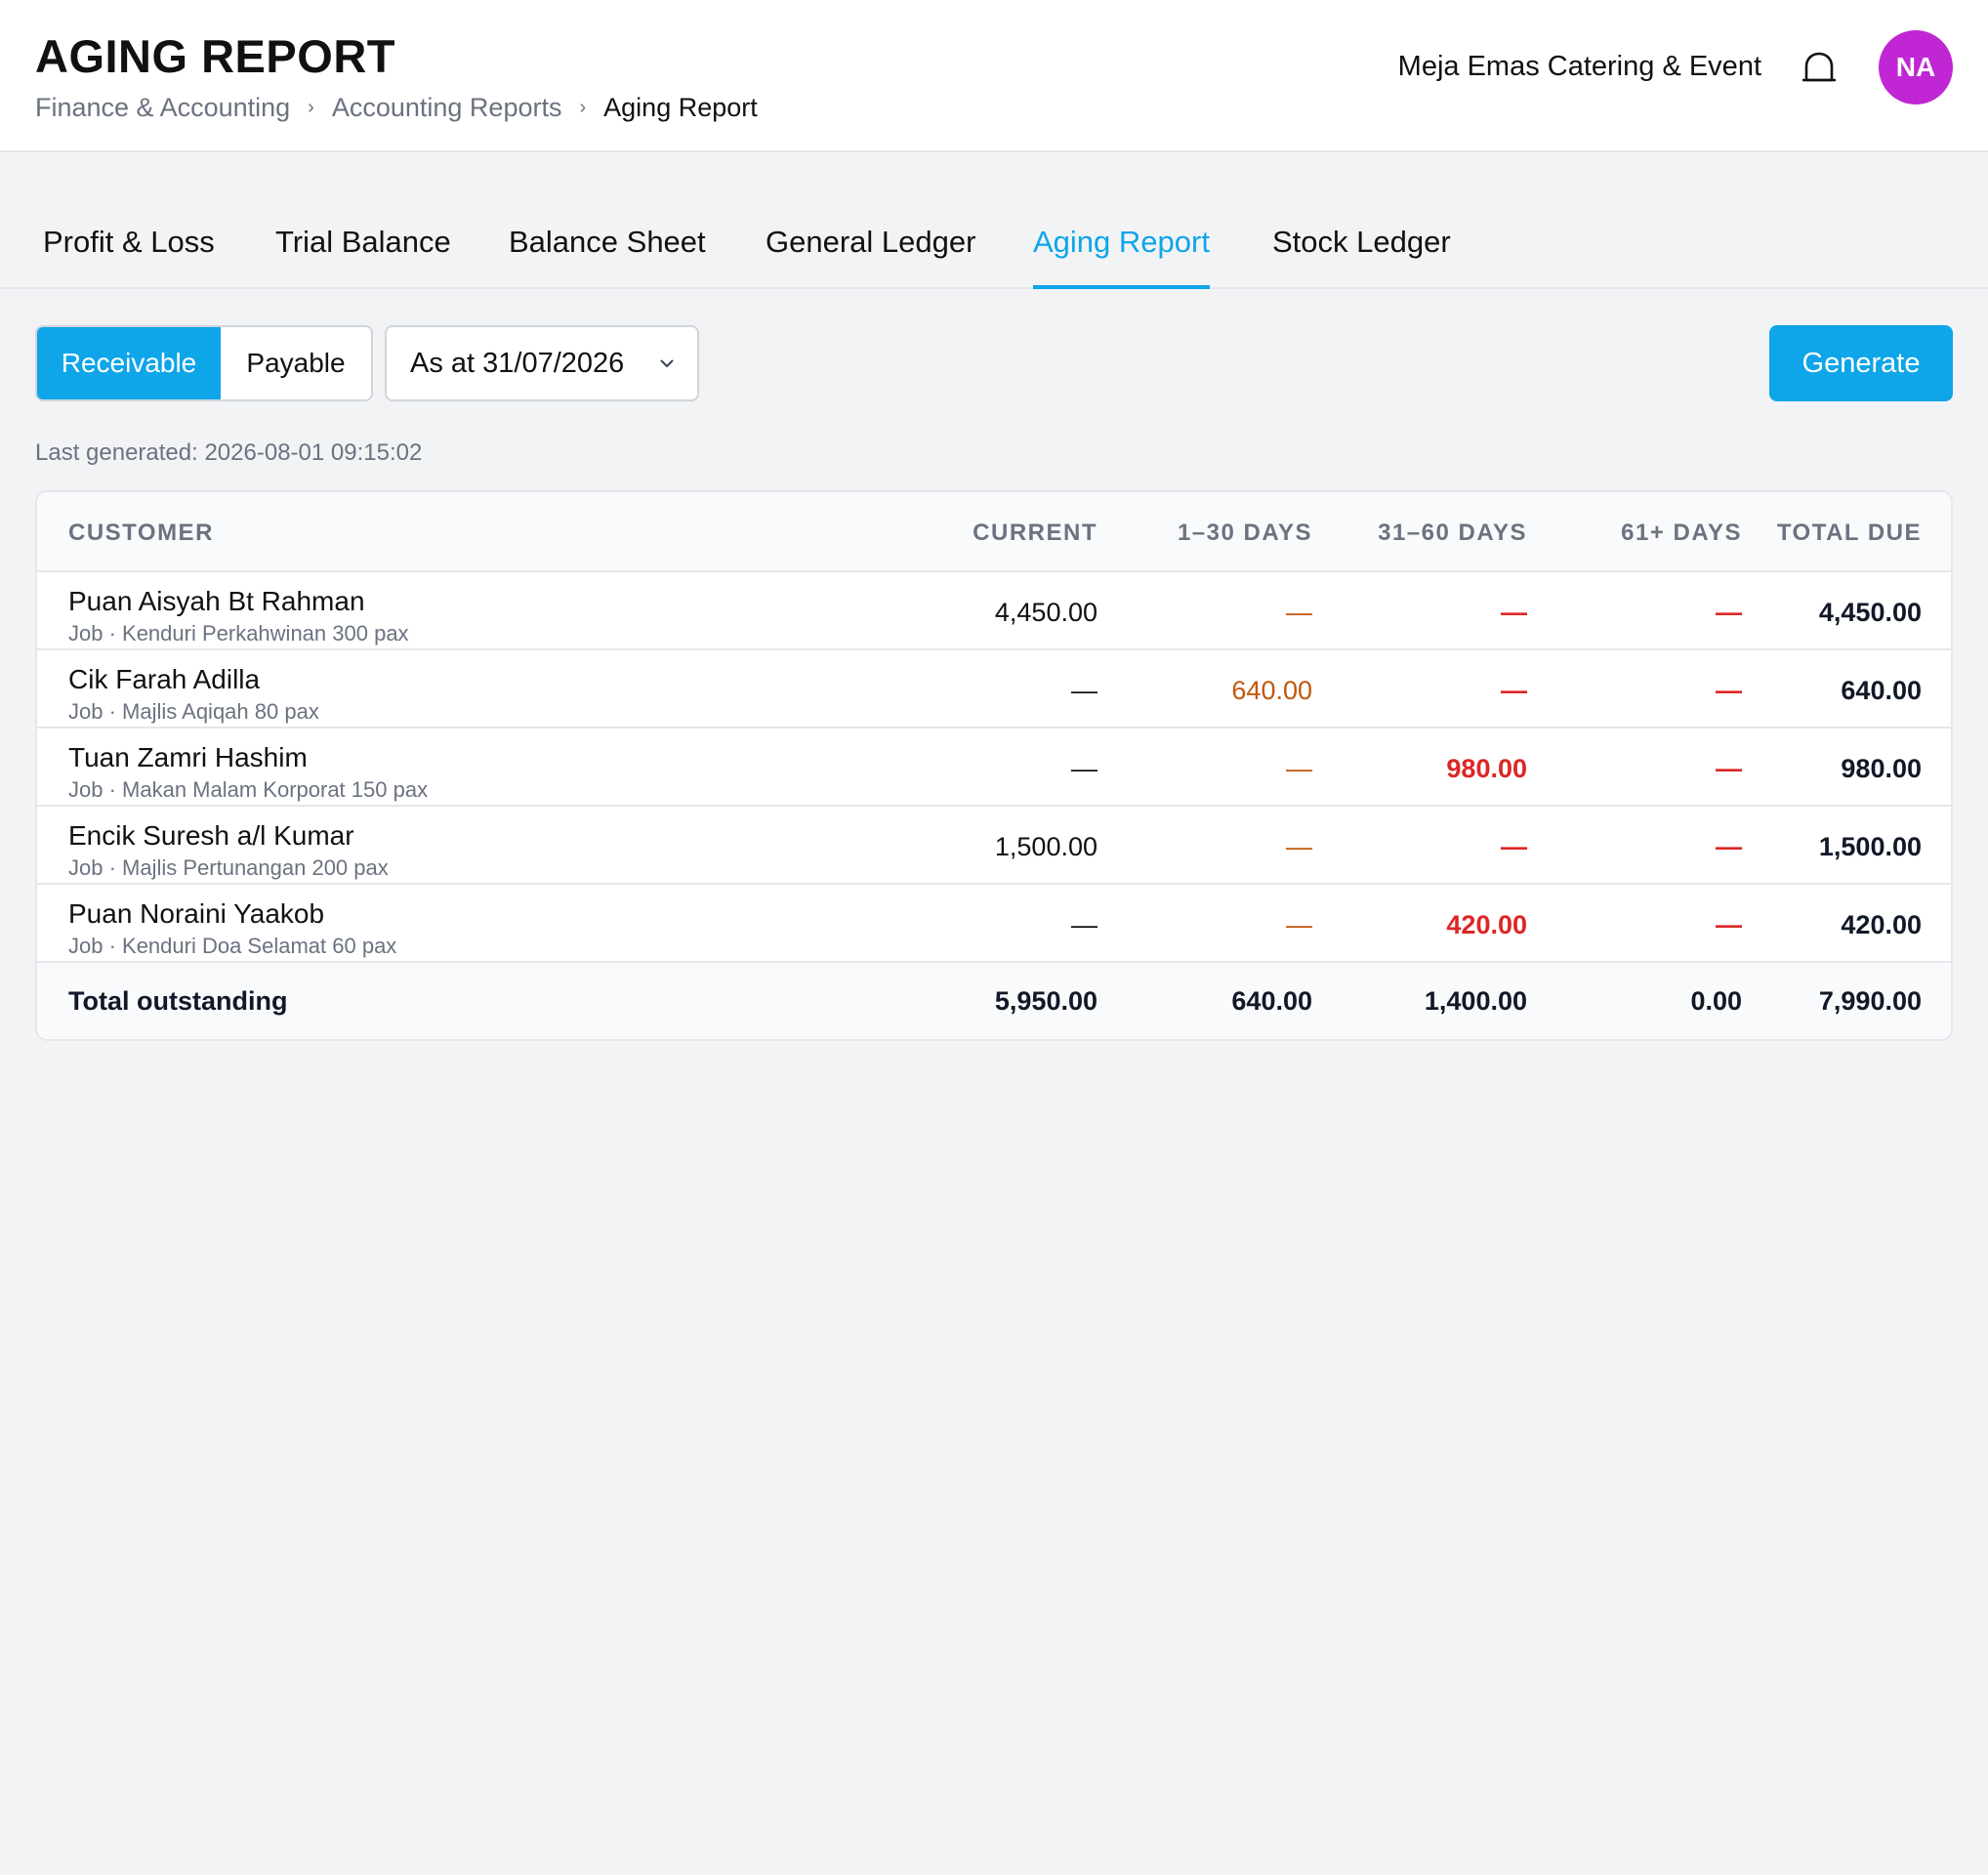 The width and height of the screenshot is (1988, 1875). What do you see at coordinates (517, 363) in the screenshot?
I see `date-select-value: As at 31/07/2026` at bounding box center [517, 363].